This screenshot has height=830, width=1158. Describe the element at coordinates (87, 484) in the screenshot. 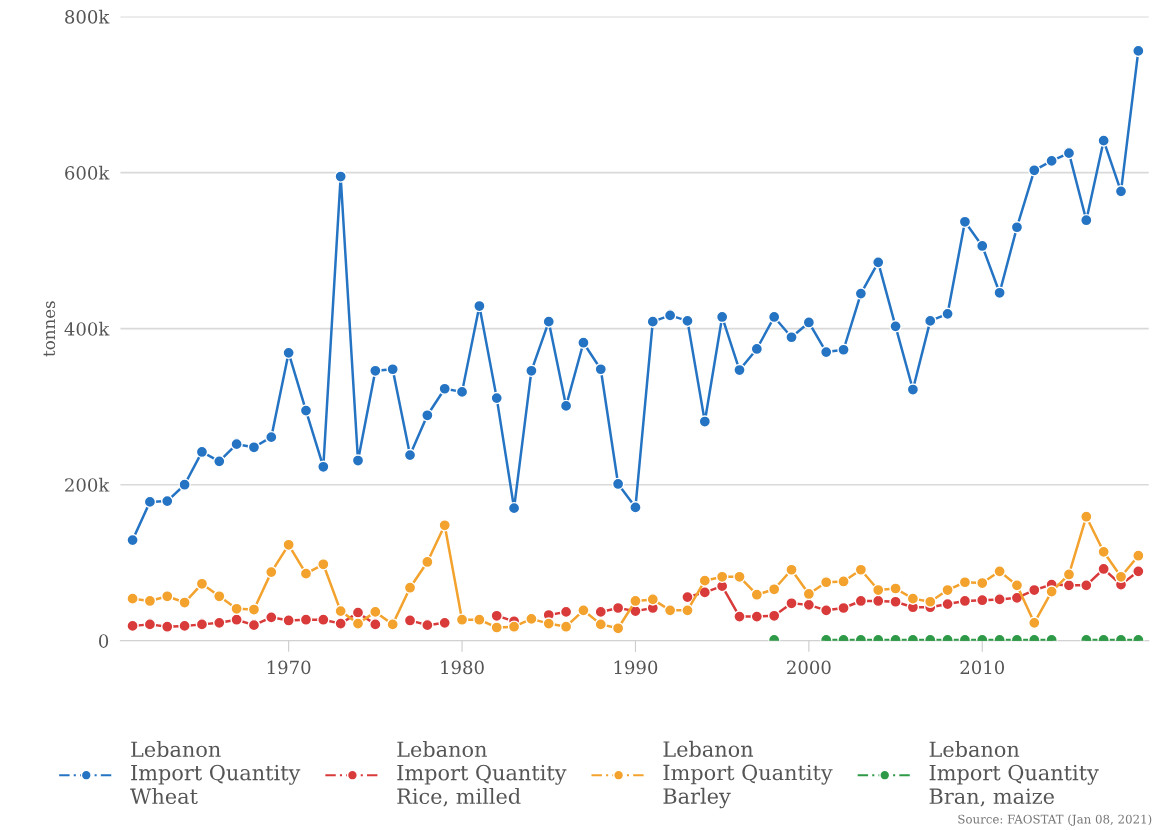

I see `y-tick-label: 200k` at that location.